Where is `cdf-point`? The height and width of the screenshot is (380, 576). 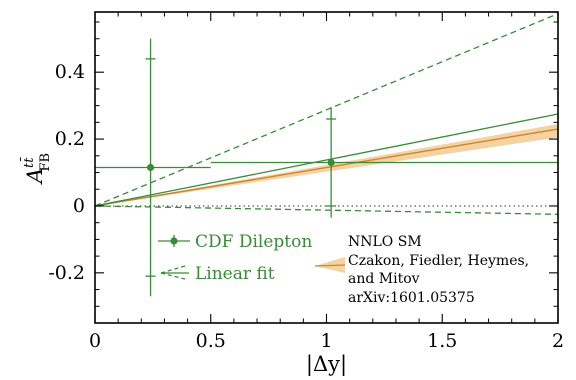 cdf-point is located at coordinates (153, 167).